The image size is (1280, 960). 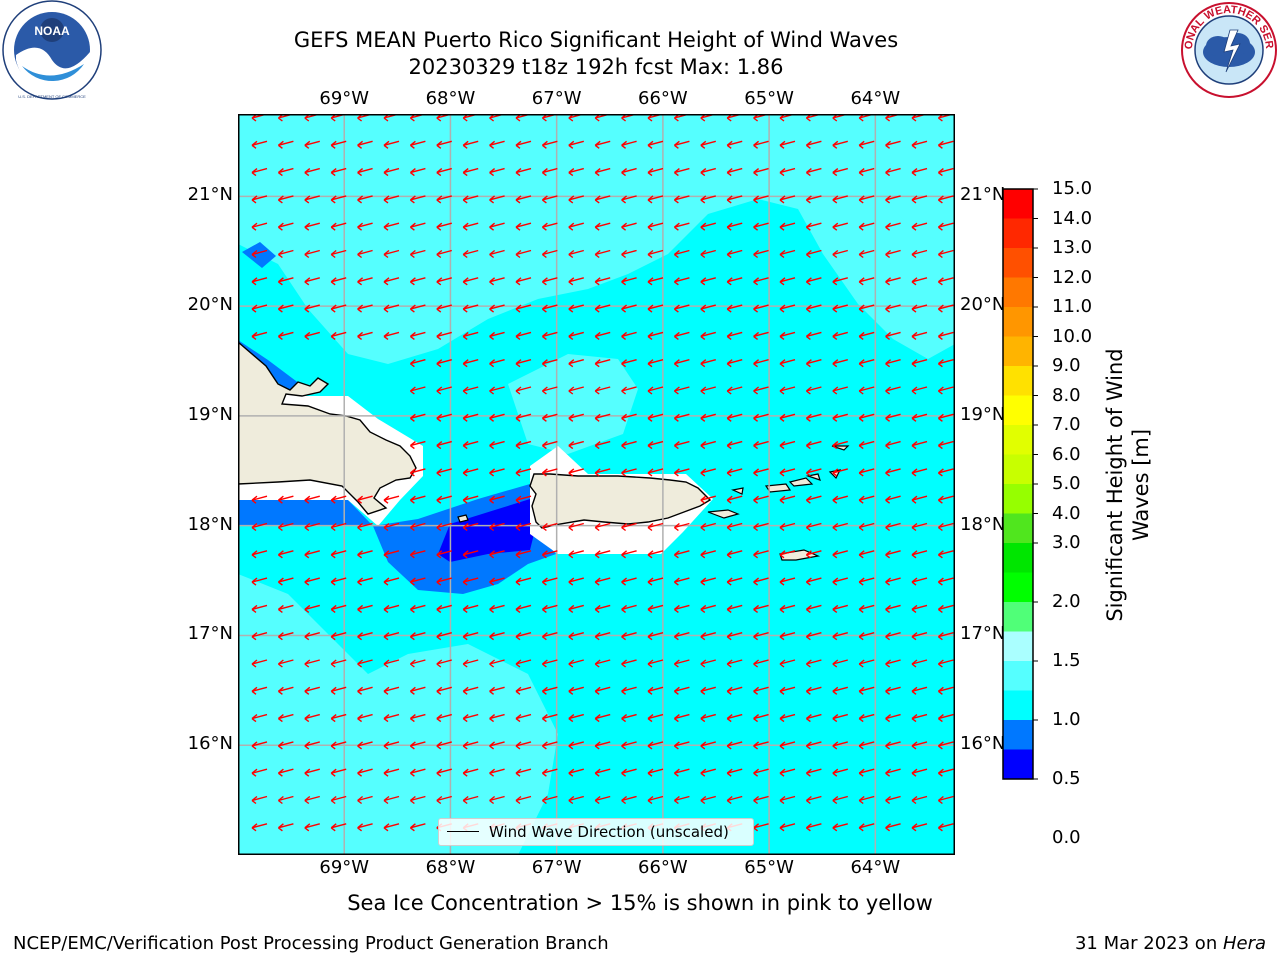 What do you see at coordinates (210, 195) in the screenshot?
I see `lat-tick-label-left: 21°N` at bounding box center [210, 195].